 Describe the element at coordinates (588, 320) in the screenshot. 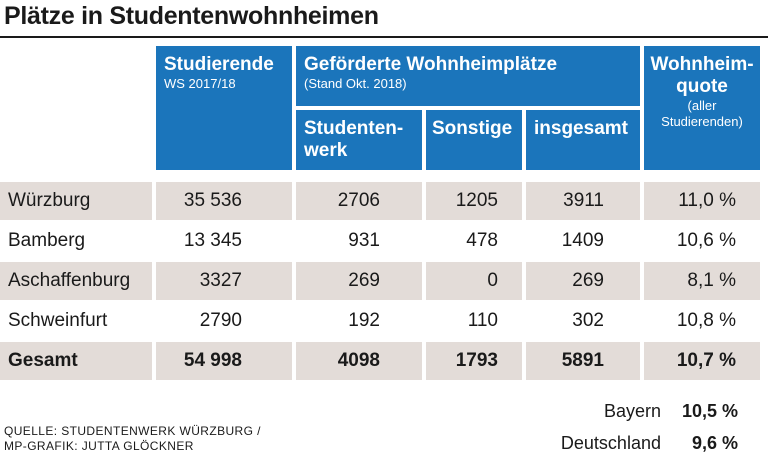

I see `cell-insgesamt: 302` at that location.